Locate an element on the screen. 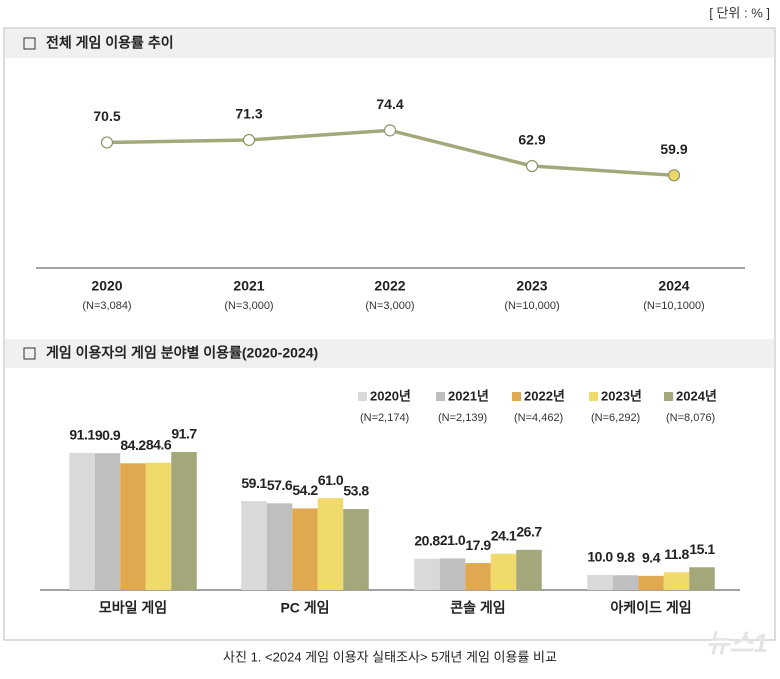  legend-label: 2020년 is located at coordinates (390, 395).